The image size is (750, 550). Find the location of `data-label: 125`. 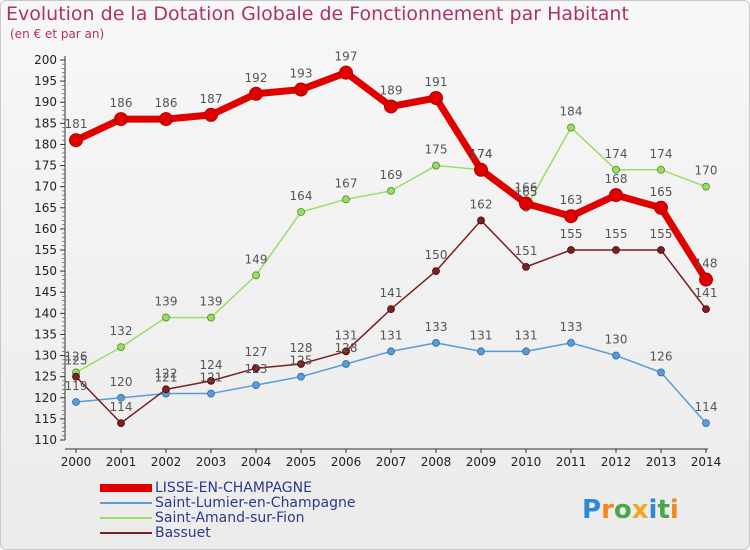

data-label: 125 is located at coordinates (76, 361).